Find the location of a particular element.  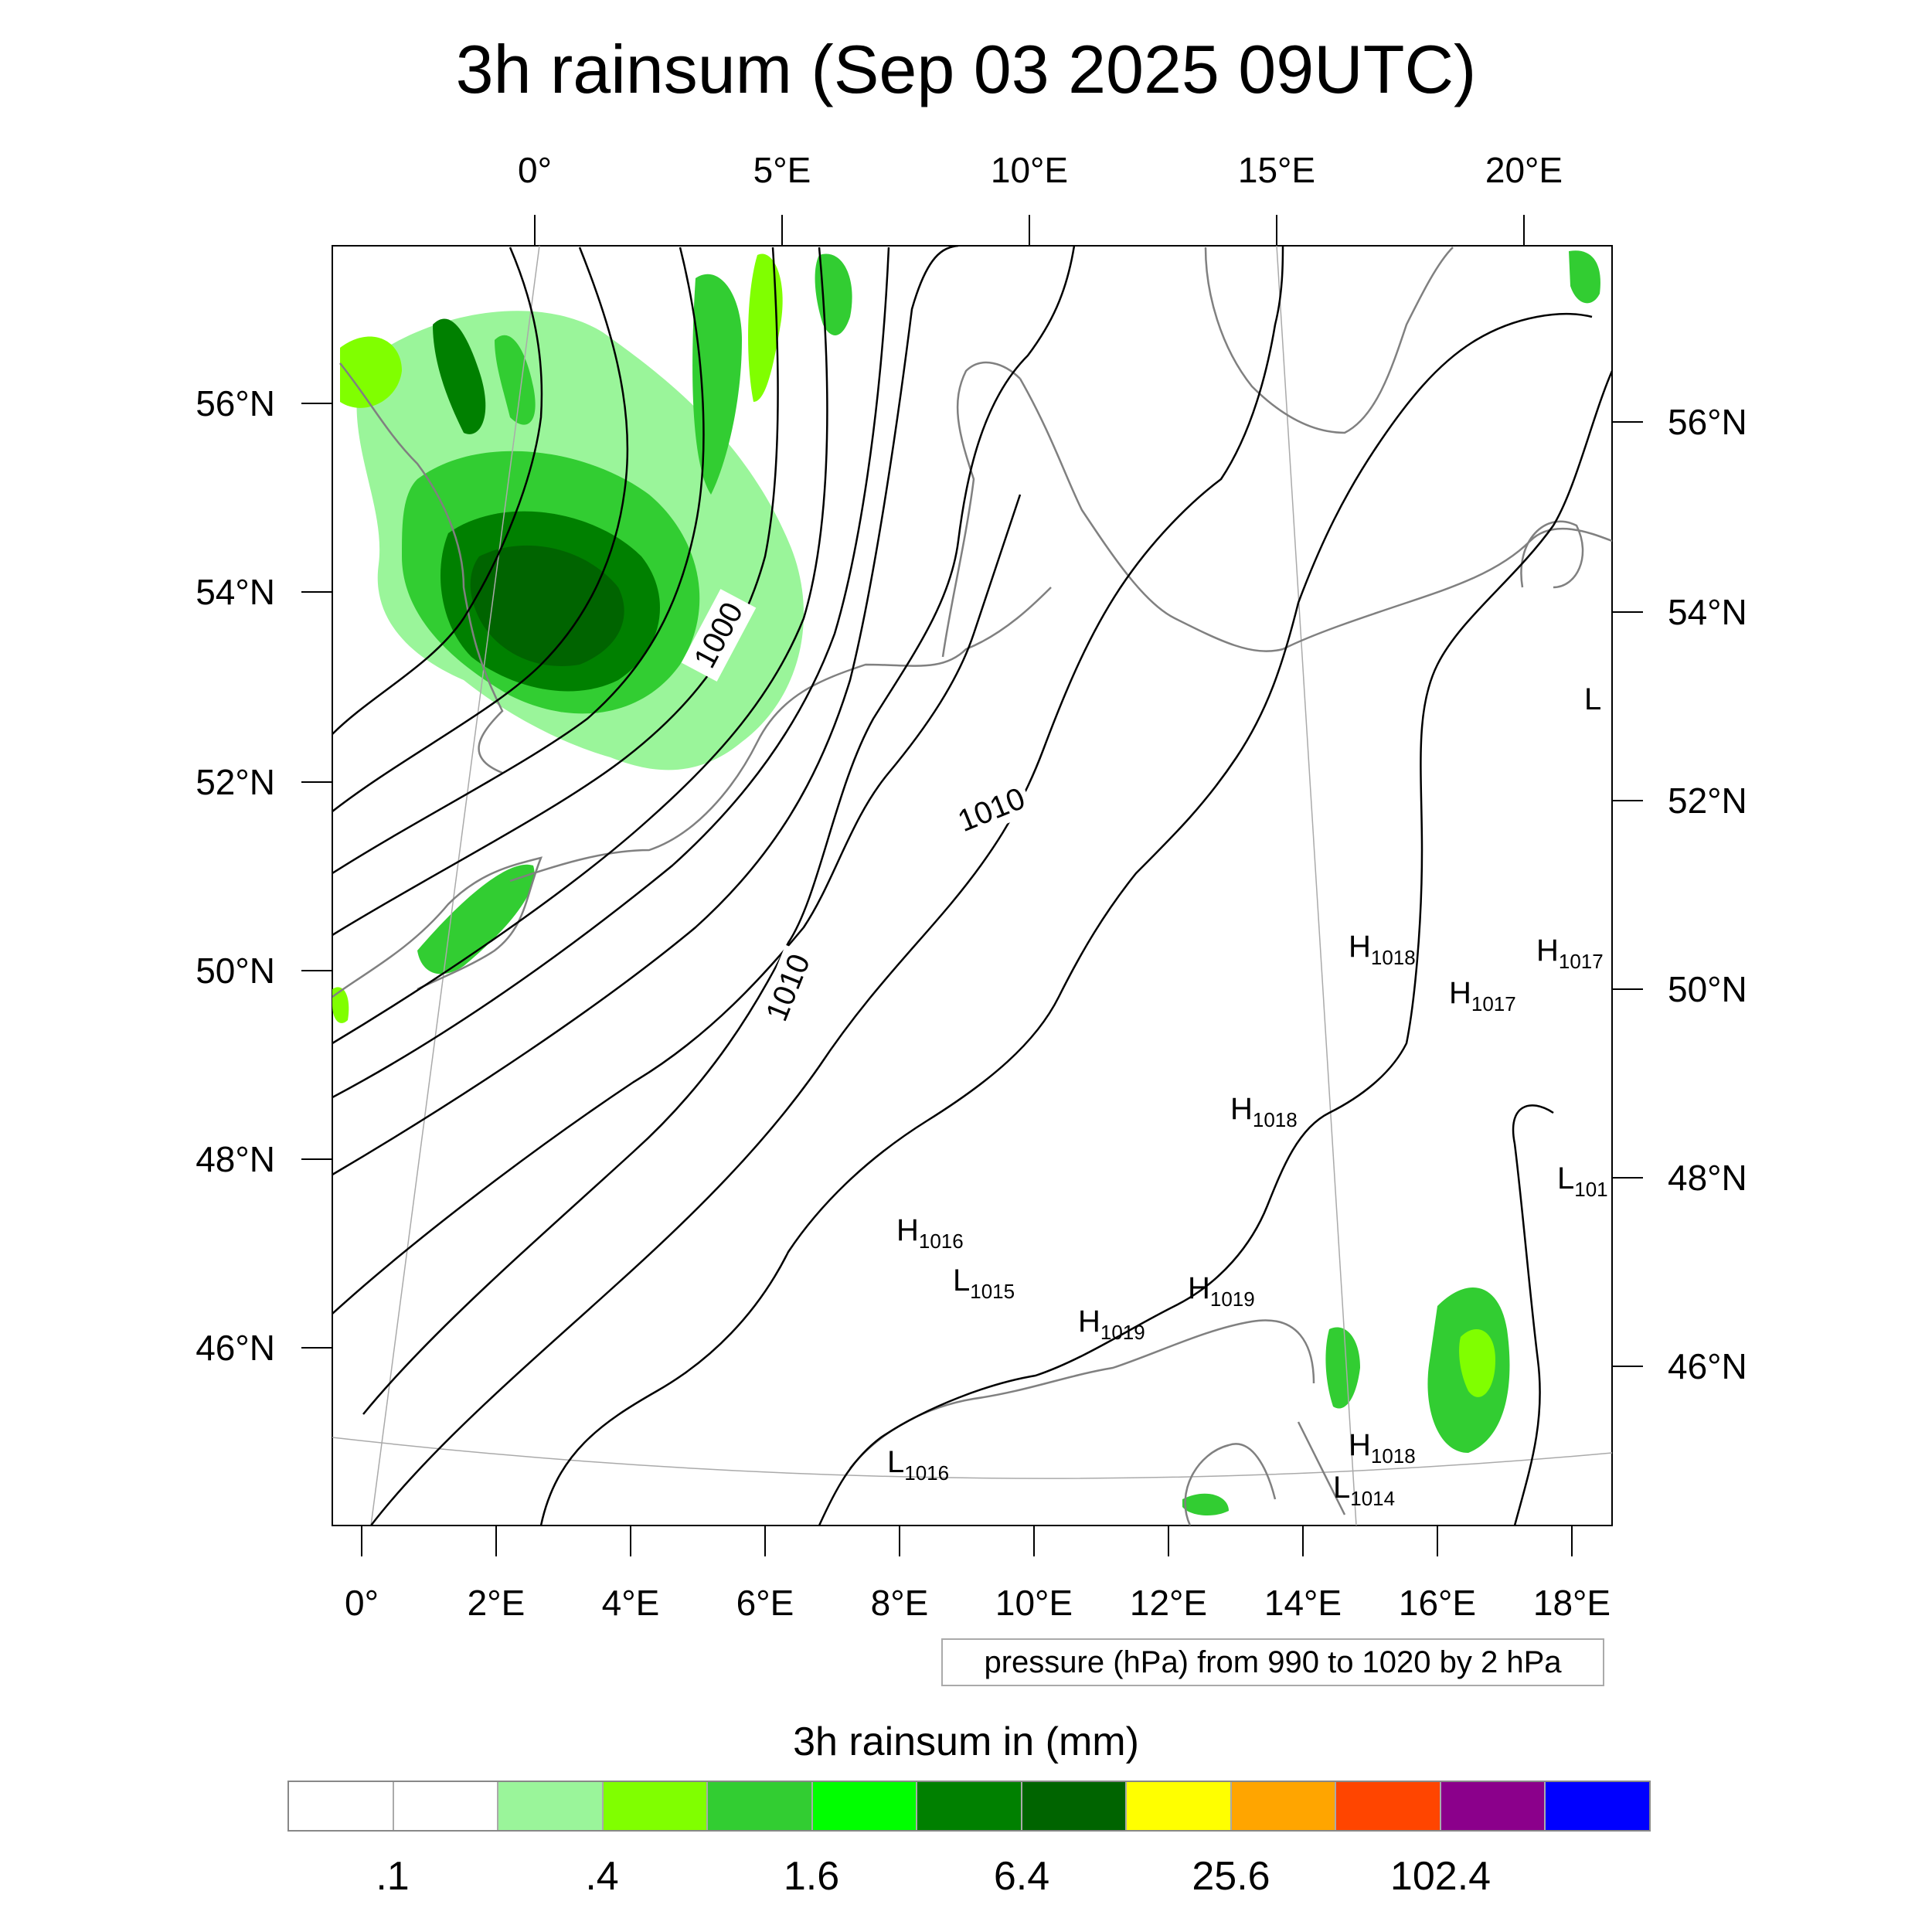

colorbar-tick-label: 102.4 is located at coordinates (1440, 1877).